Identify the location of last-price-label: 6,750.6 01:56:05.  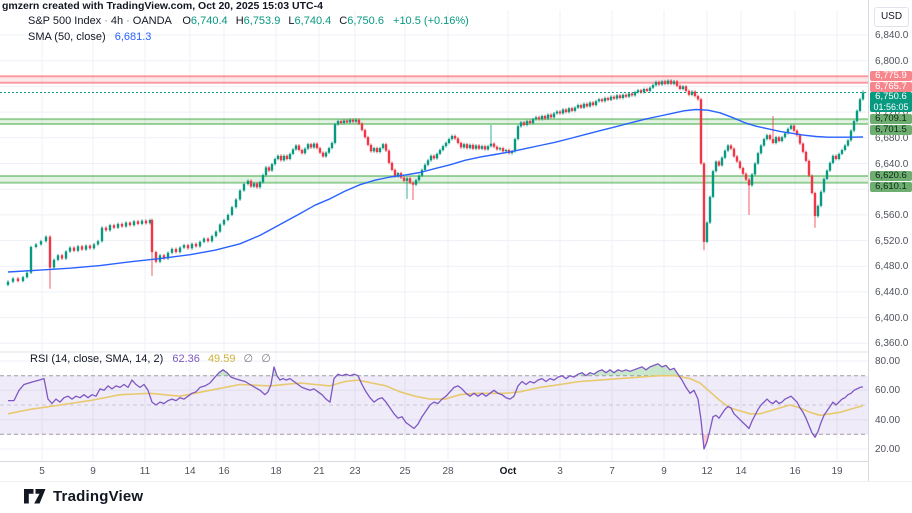
(891, 102).